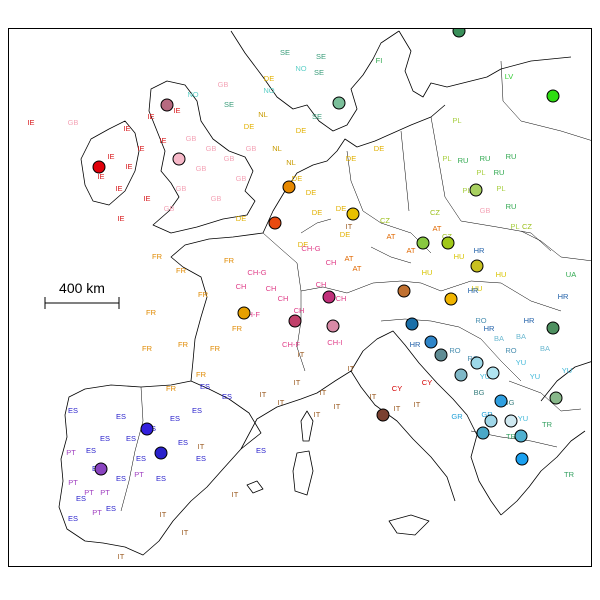 The width and height of the screenshot is (600, 600). What do you see at coordinates (509, 402) in the screenshot?
I see `country-label: BG` at bounding box center [509, 402].